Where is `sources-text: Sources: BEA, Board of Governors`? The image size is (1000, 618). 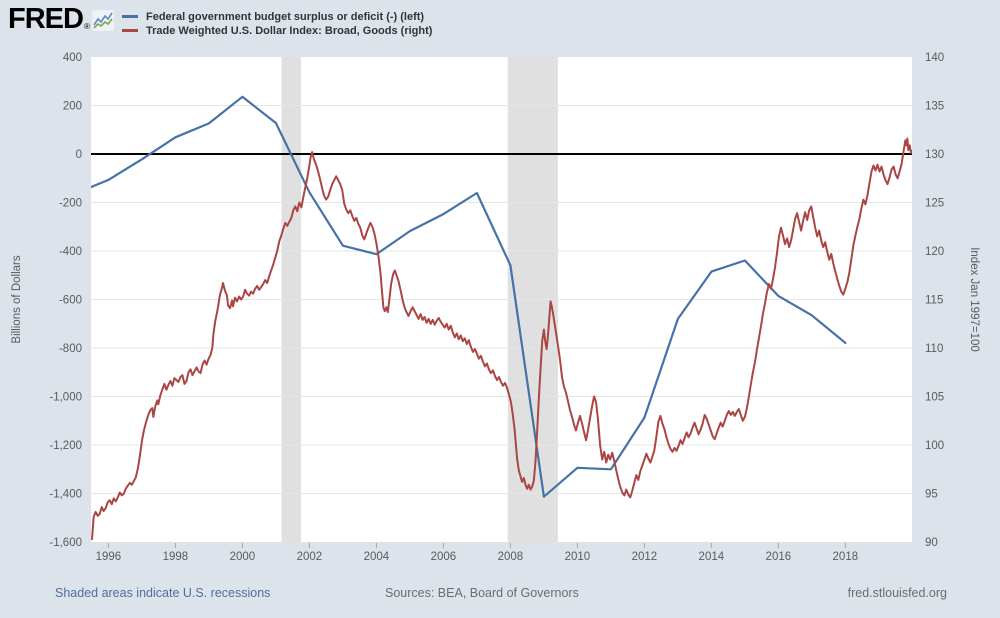 sources-text: Sources: BEA, Board of Governors is located at coordinates (482, 593).